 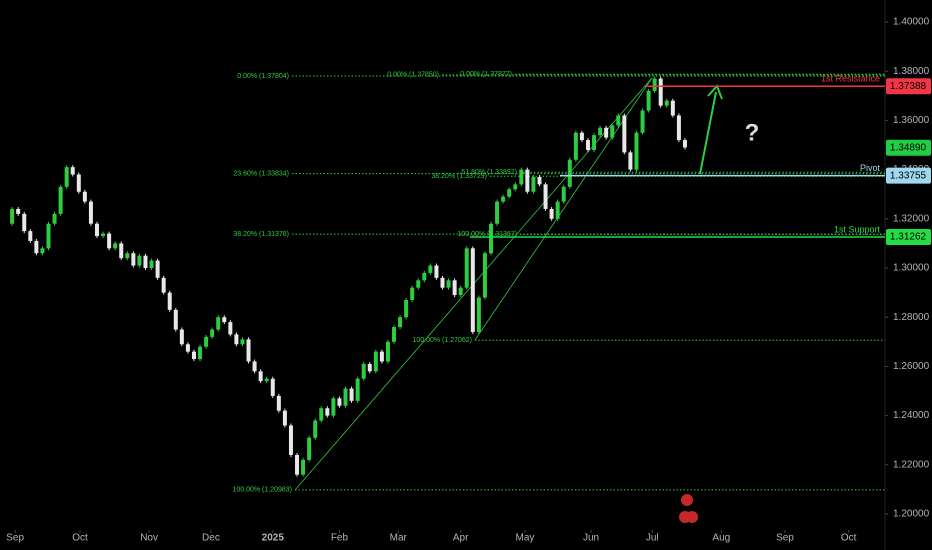 What do you see at coordinates (721, 538) in the screenshot?
I see `x-tick-label: Aug` at bounding box center [721, 538].